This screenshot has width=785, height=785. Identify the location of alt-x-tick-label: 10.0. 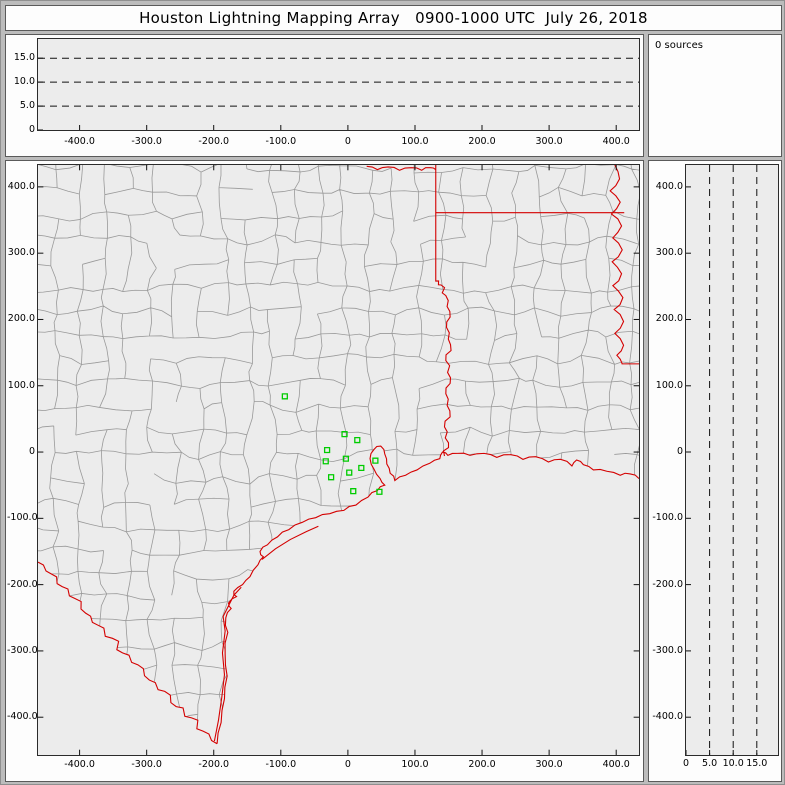
(733, 763).